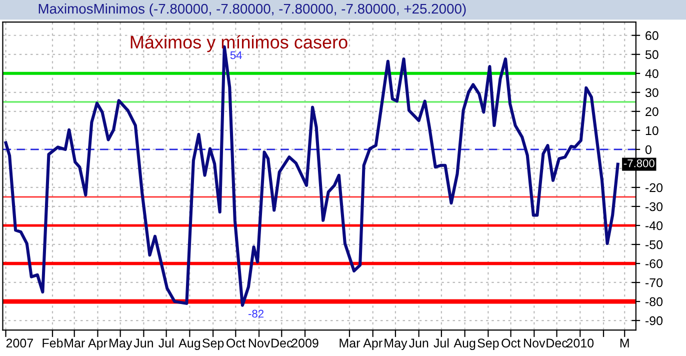 This screenshot has height=356, width=686. What do you see at coordinates (651, 55) in the screenshot?
I see `y-tick-label: 50` at bounding box center [651, 55].